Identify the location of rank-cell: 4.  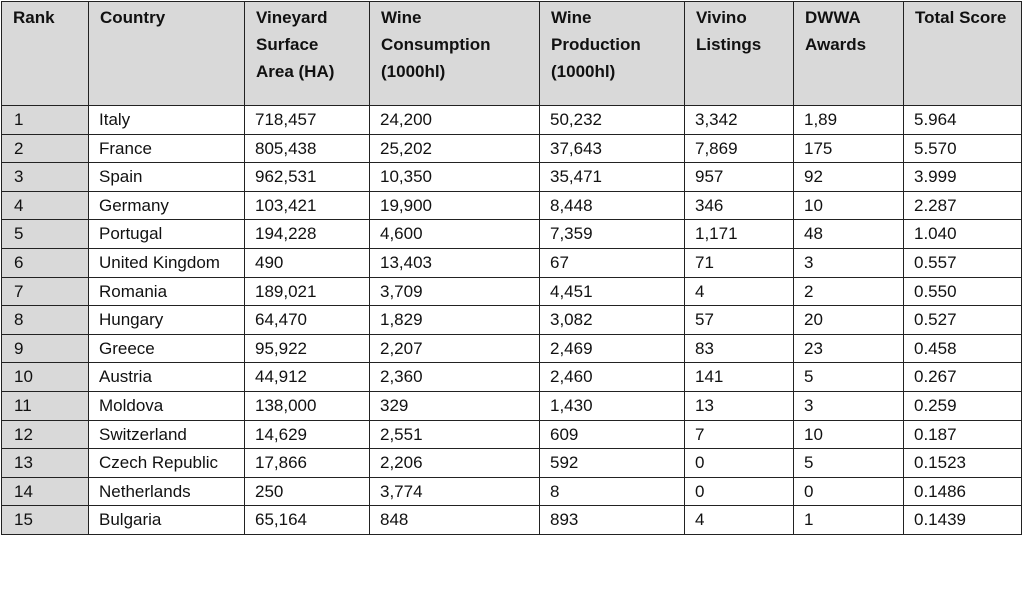
(45, 205).